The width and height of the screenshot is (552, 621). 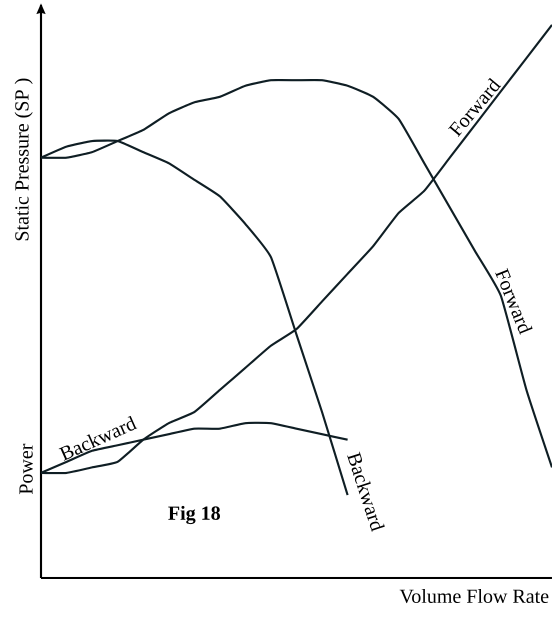 I want to click on x-axis-title: Volume Flow Rate, so click(x=474, y=596).